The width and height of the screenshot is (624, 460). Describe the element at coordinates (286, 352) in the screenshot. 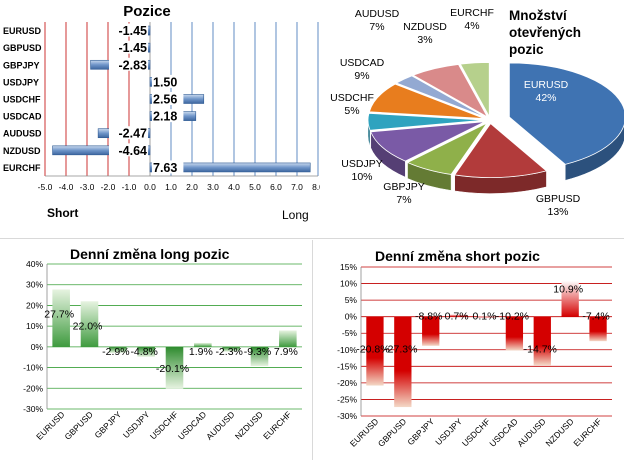

I see `value-label: 7.9%` at that location.